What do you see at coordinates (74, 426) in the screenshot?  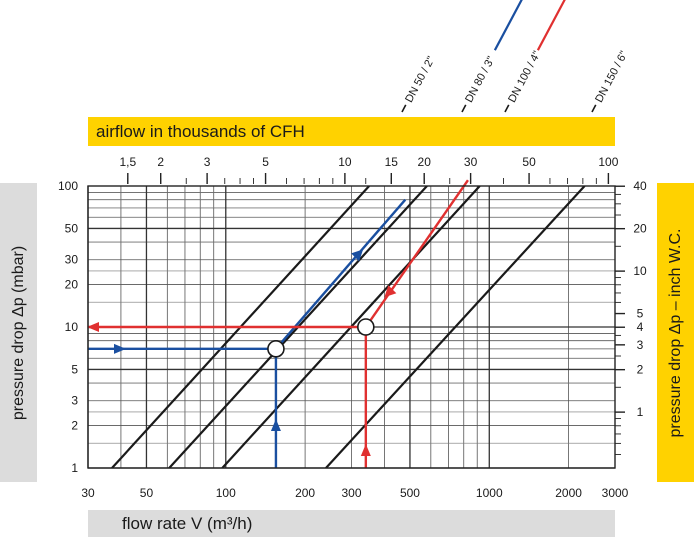 I see `y-tick-2: 2` at bounding box center [74, 426].